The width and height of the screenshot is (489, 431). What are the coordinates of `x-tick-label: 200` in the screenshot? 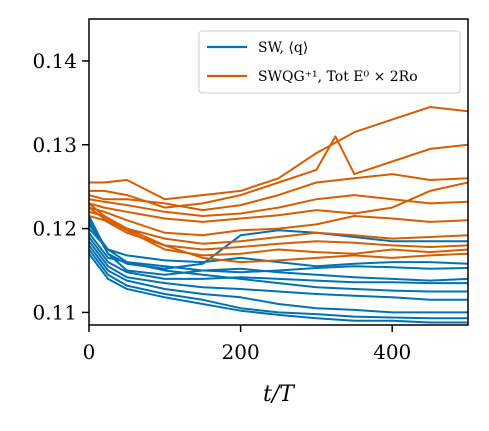 It's located at (241, 352).